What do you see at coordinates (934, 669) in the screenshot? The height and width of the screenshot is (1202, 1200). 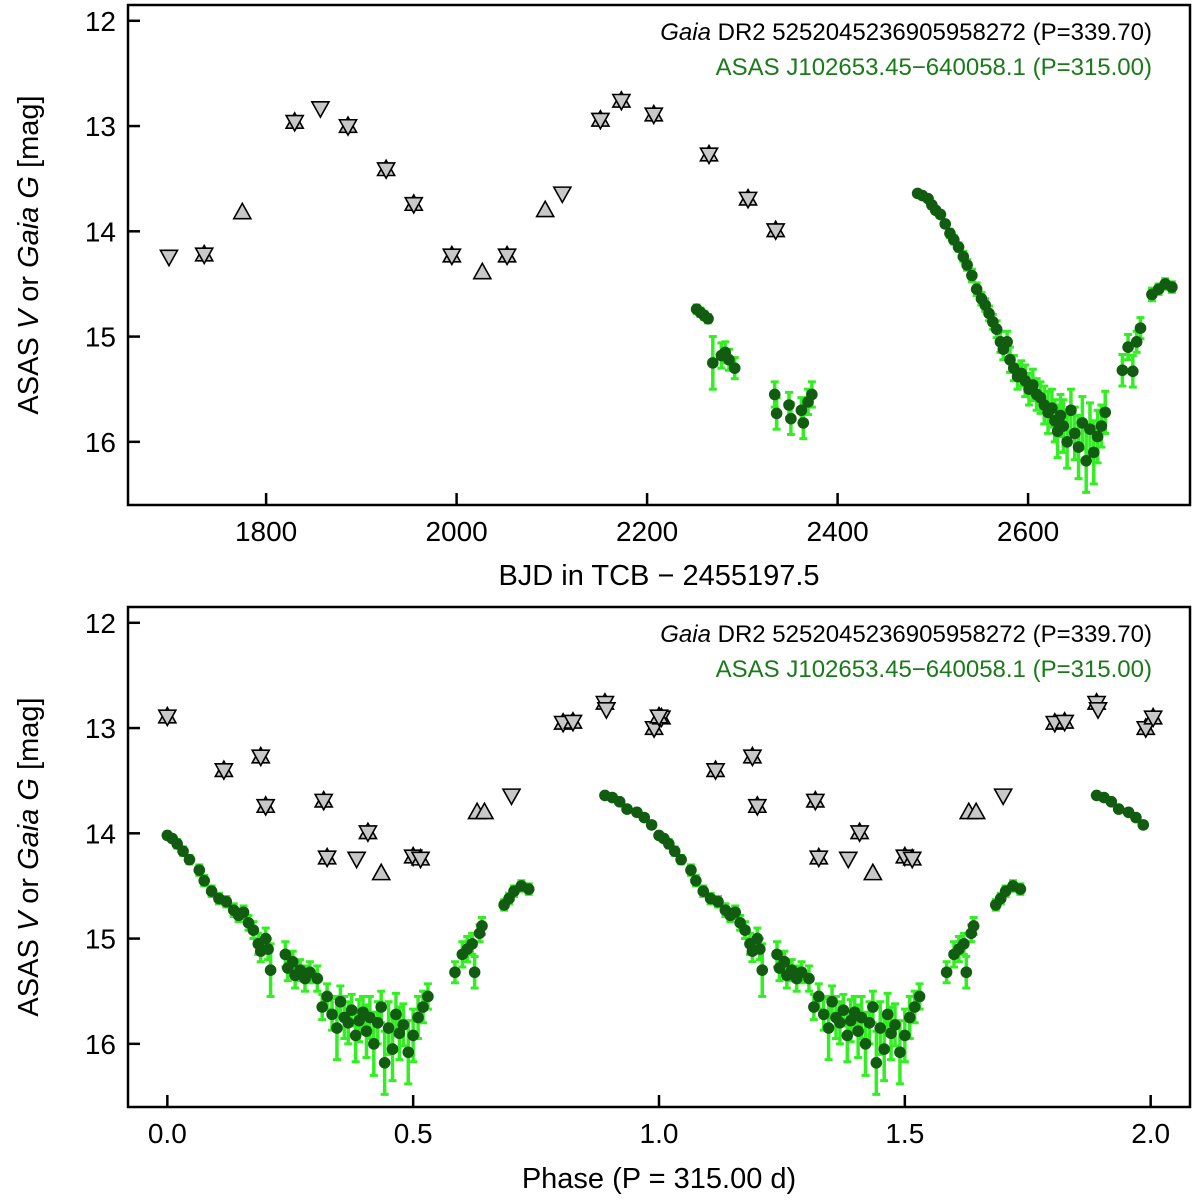 I see `legend-asas-bottom: ASAS J102653.45−640058.1 (P=315.00)` at bounding box center [934, 669].